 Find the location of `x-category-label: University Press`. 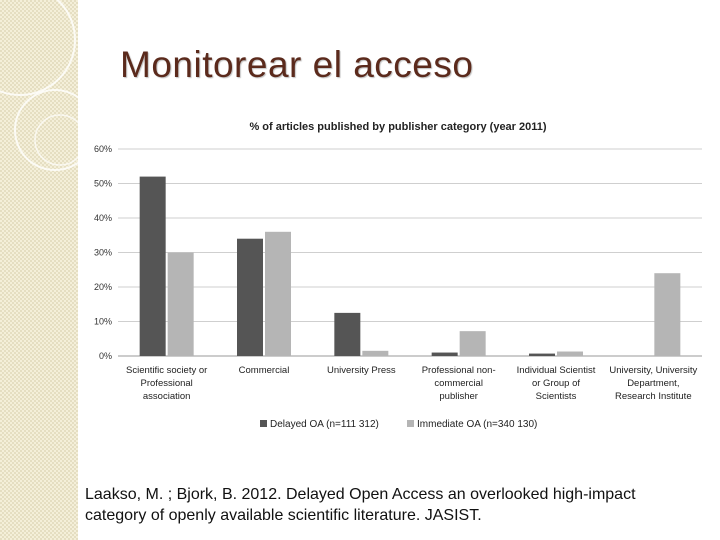

x-category-label: University Press is located at coordinates (361, 370).